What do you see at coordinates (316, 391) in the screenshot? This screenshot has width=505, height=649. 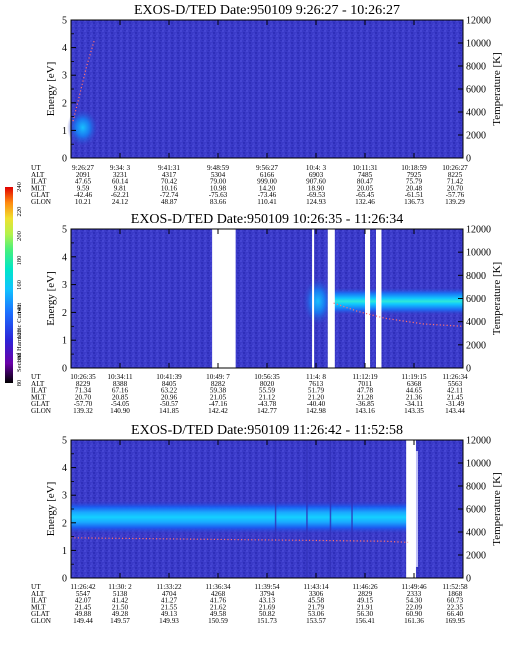 I see `orbit-cell: 51.79` at bounding box center [316, 391].